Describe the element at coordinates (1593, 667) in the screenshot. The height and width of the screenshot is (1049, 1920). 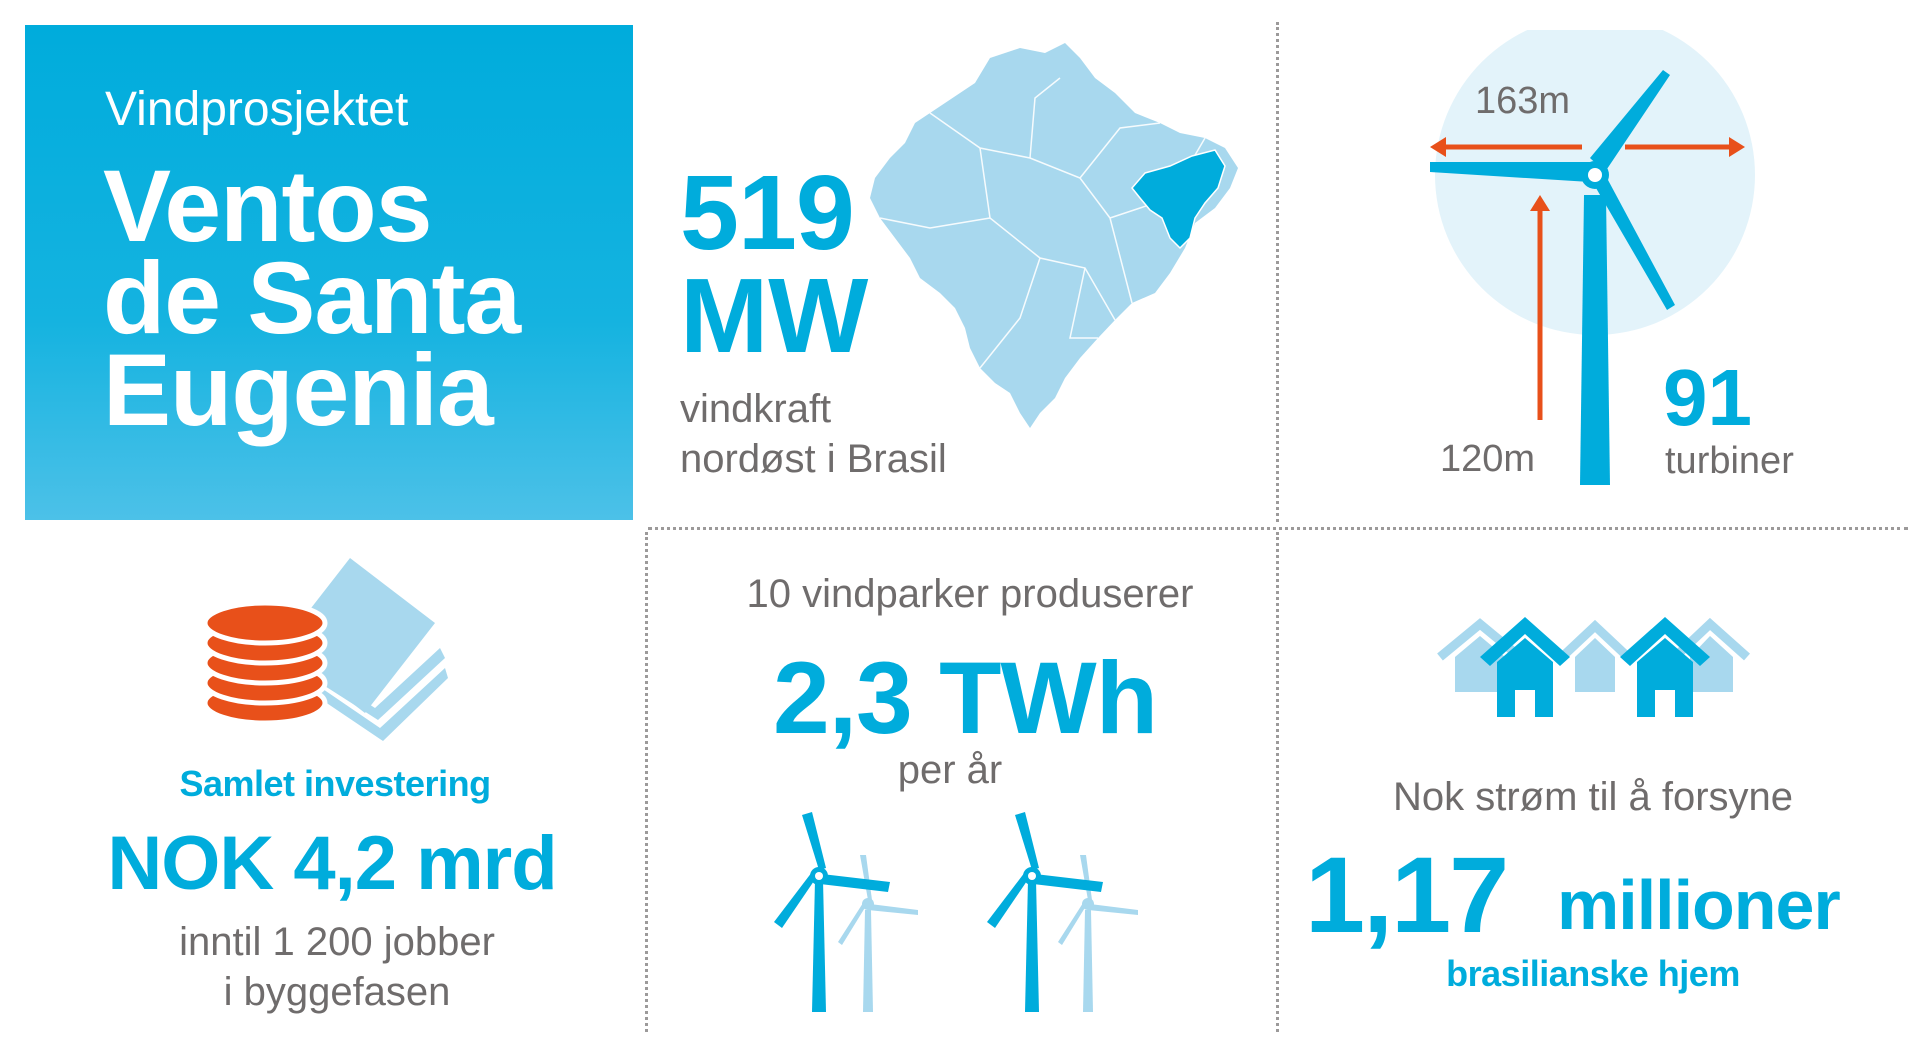
I see `houses-icon` at that location.